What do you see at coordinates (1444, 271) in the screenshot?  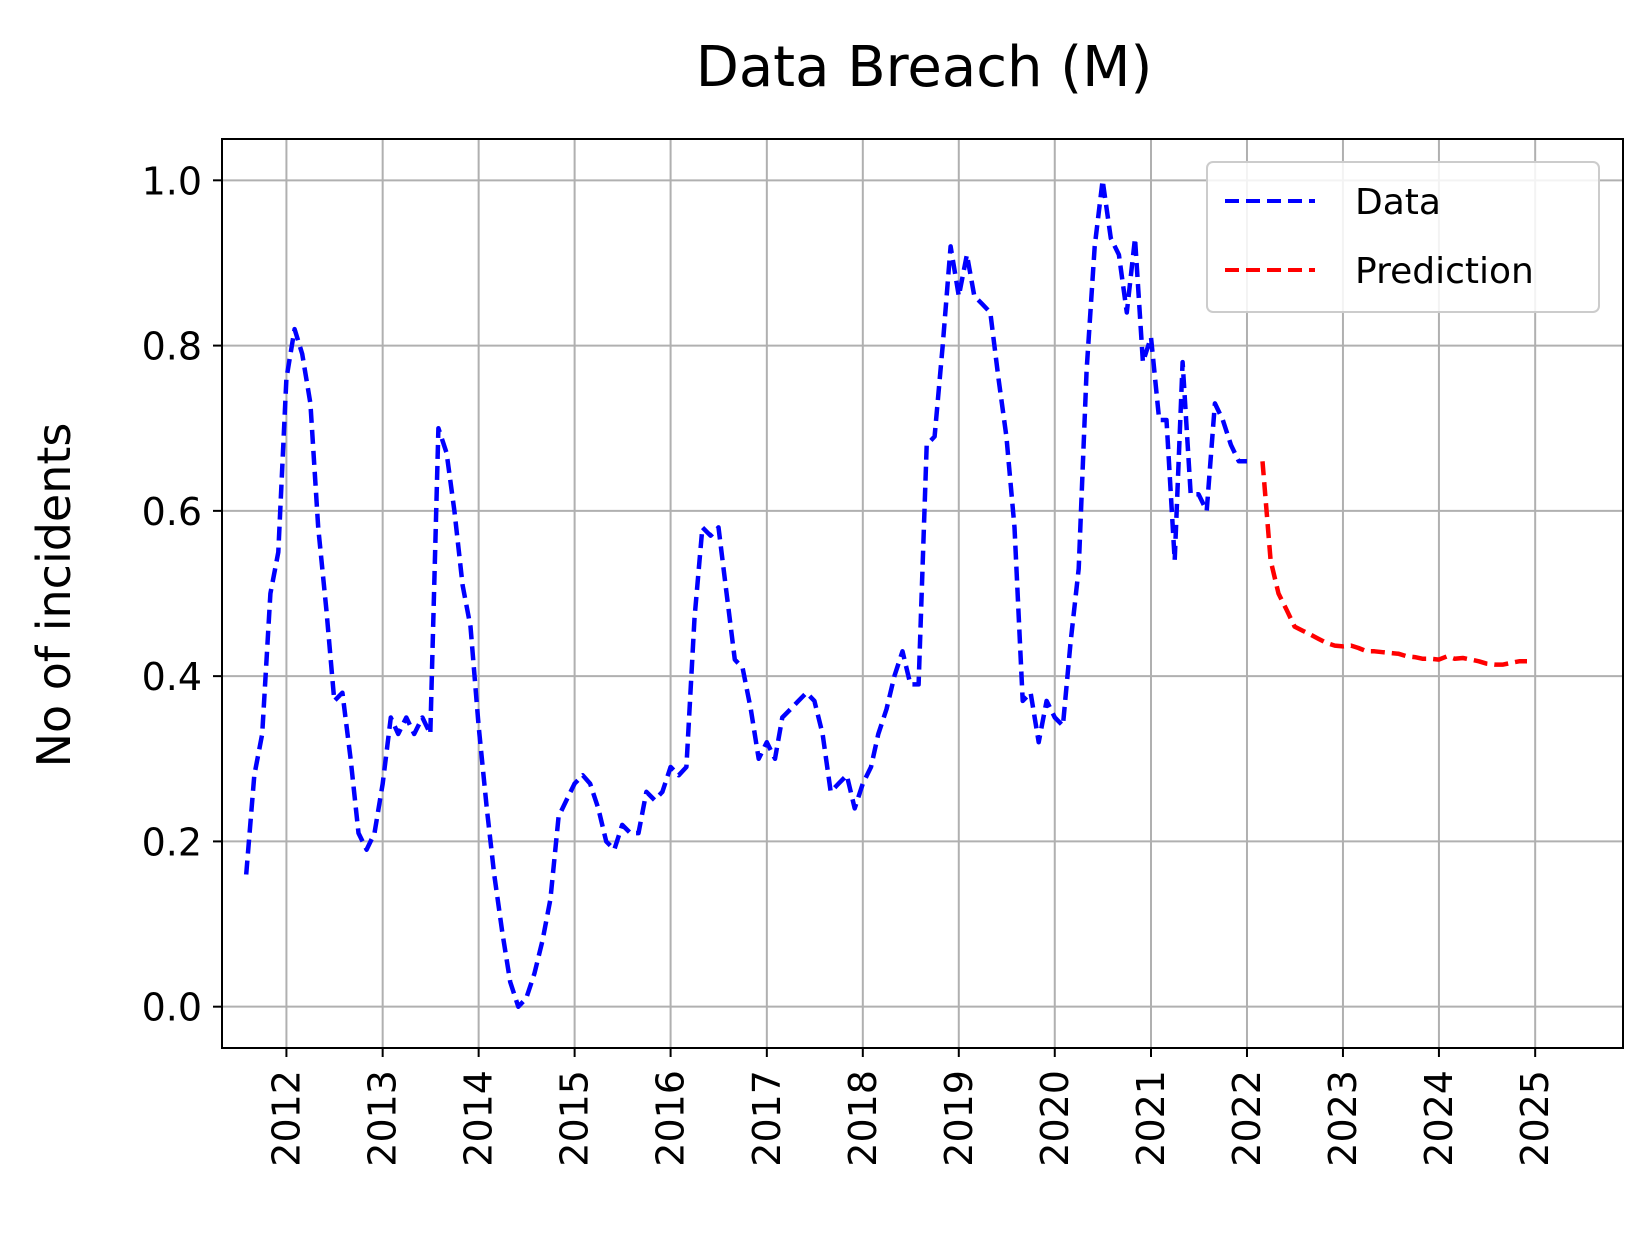 I see `legend-label-prediction: Prediction` at bounding box center [1444, 271].